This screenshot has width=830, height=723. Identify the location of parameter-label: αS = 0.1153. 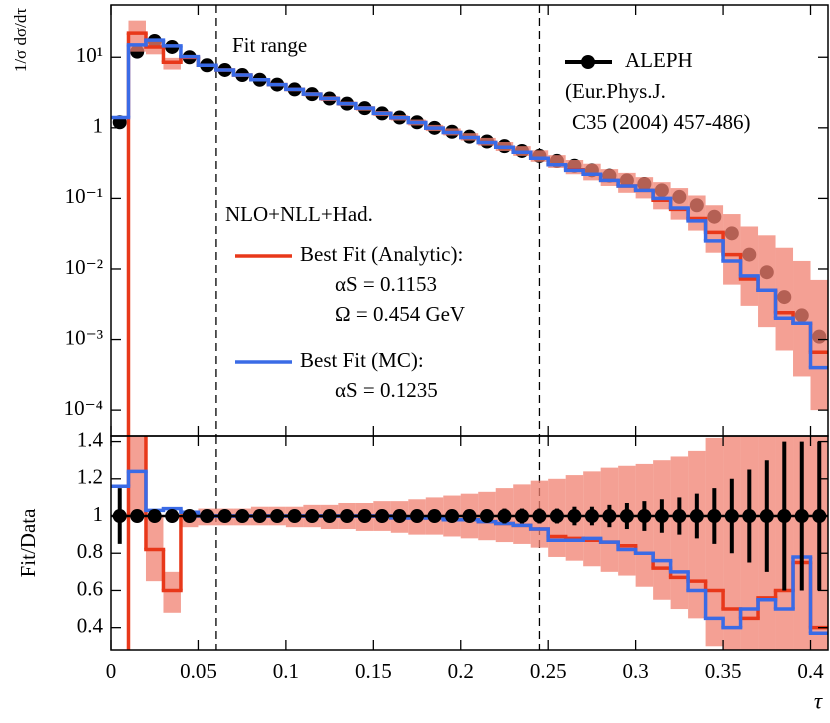
(386, 284).